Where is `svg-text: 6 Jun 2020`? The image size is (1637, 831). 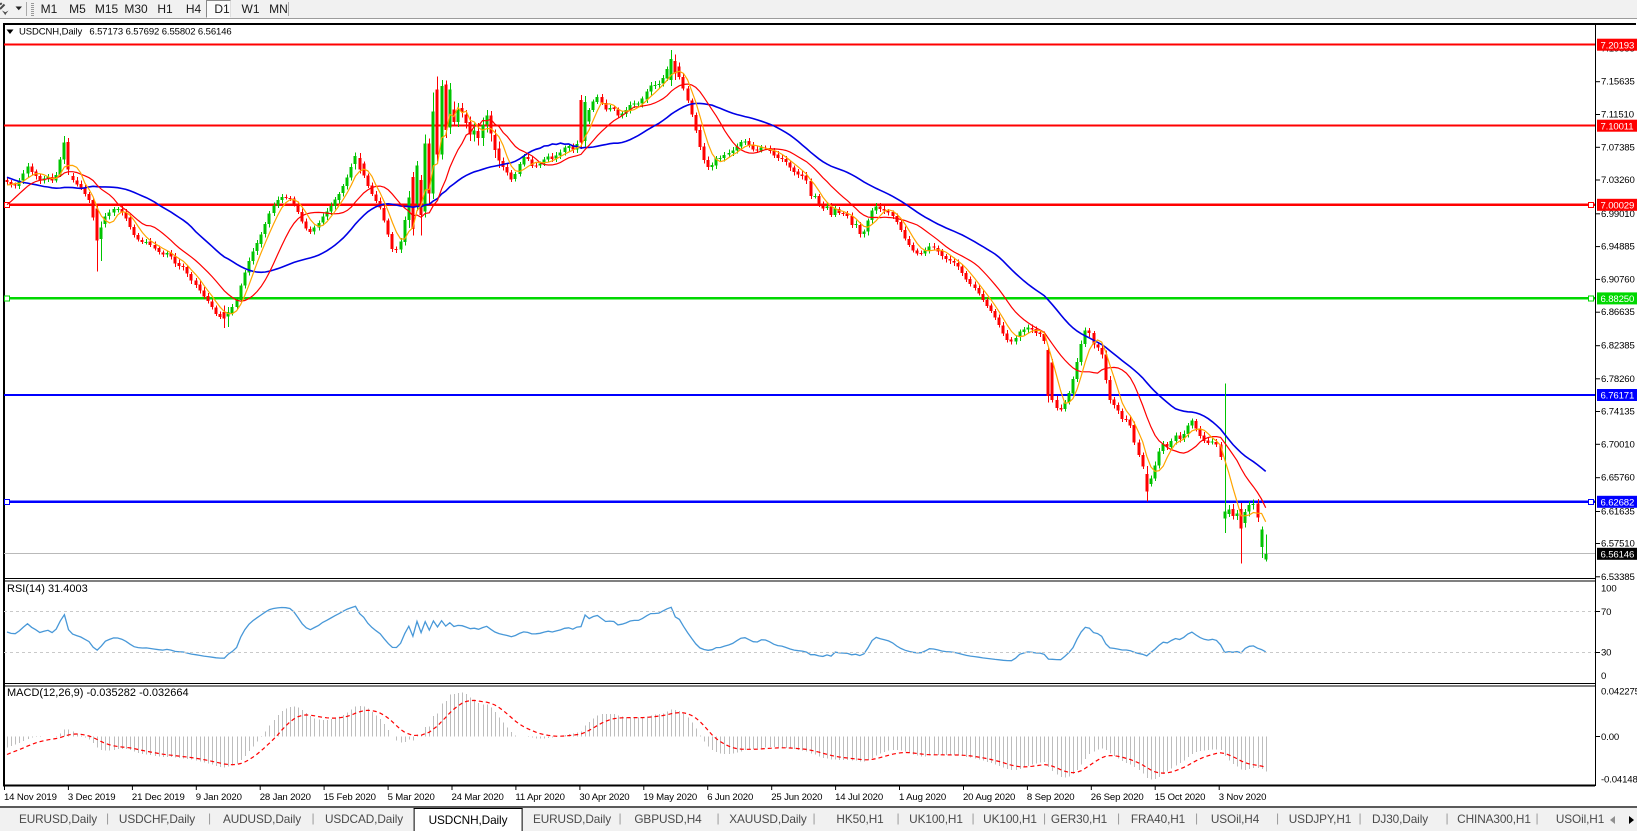 svg-text: 6 Jun 2020 is located at coordinates (730, 797).